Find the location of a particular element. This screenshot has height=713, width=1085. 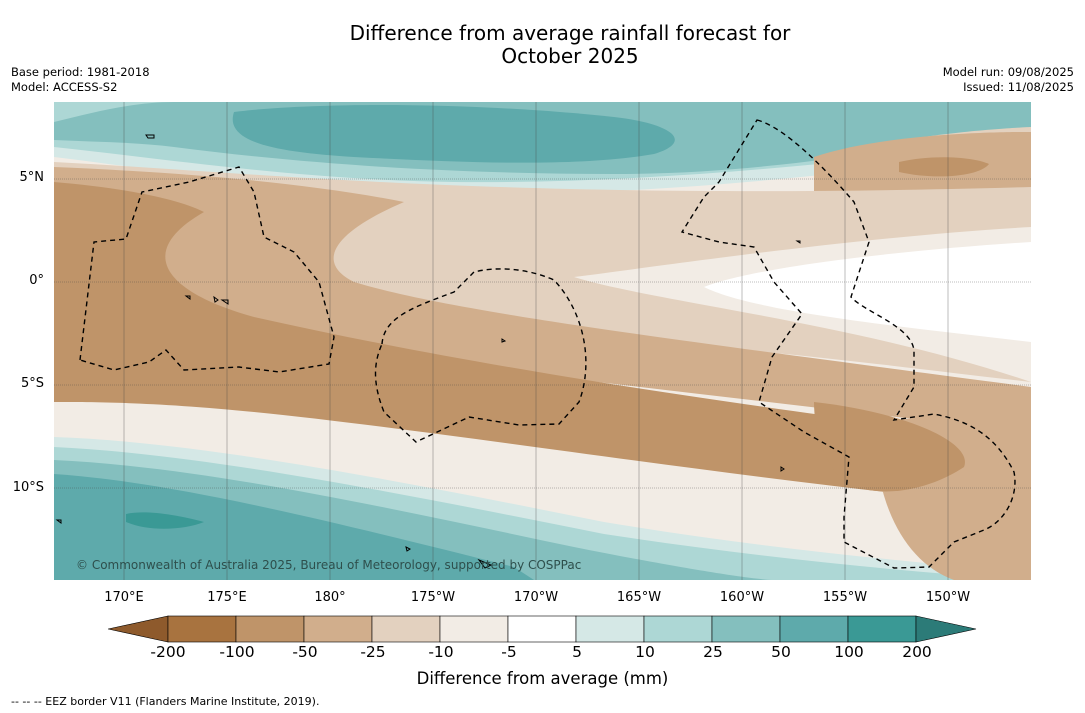

east-near-normal is located at coordinates (867, 292).